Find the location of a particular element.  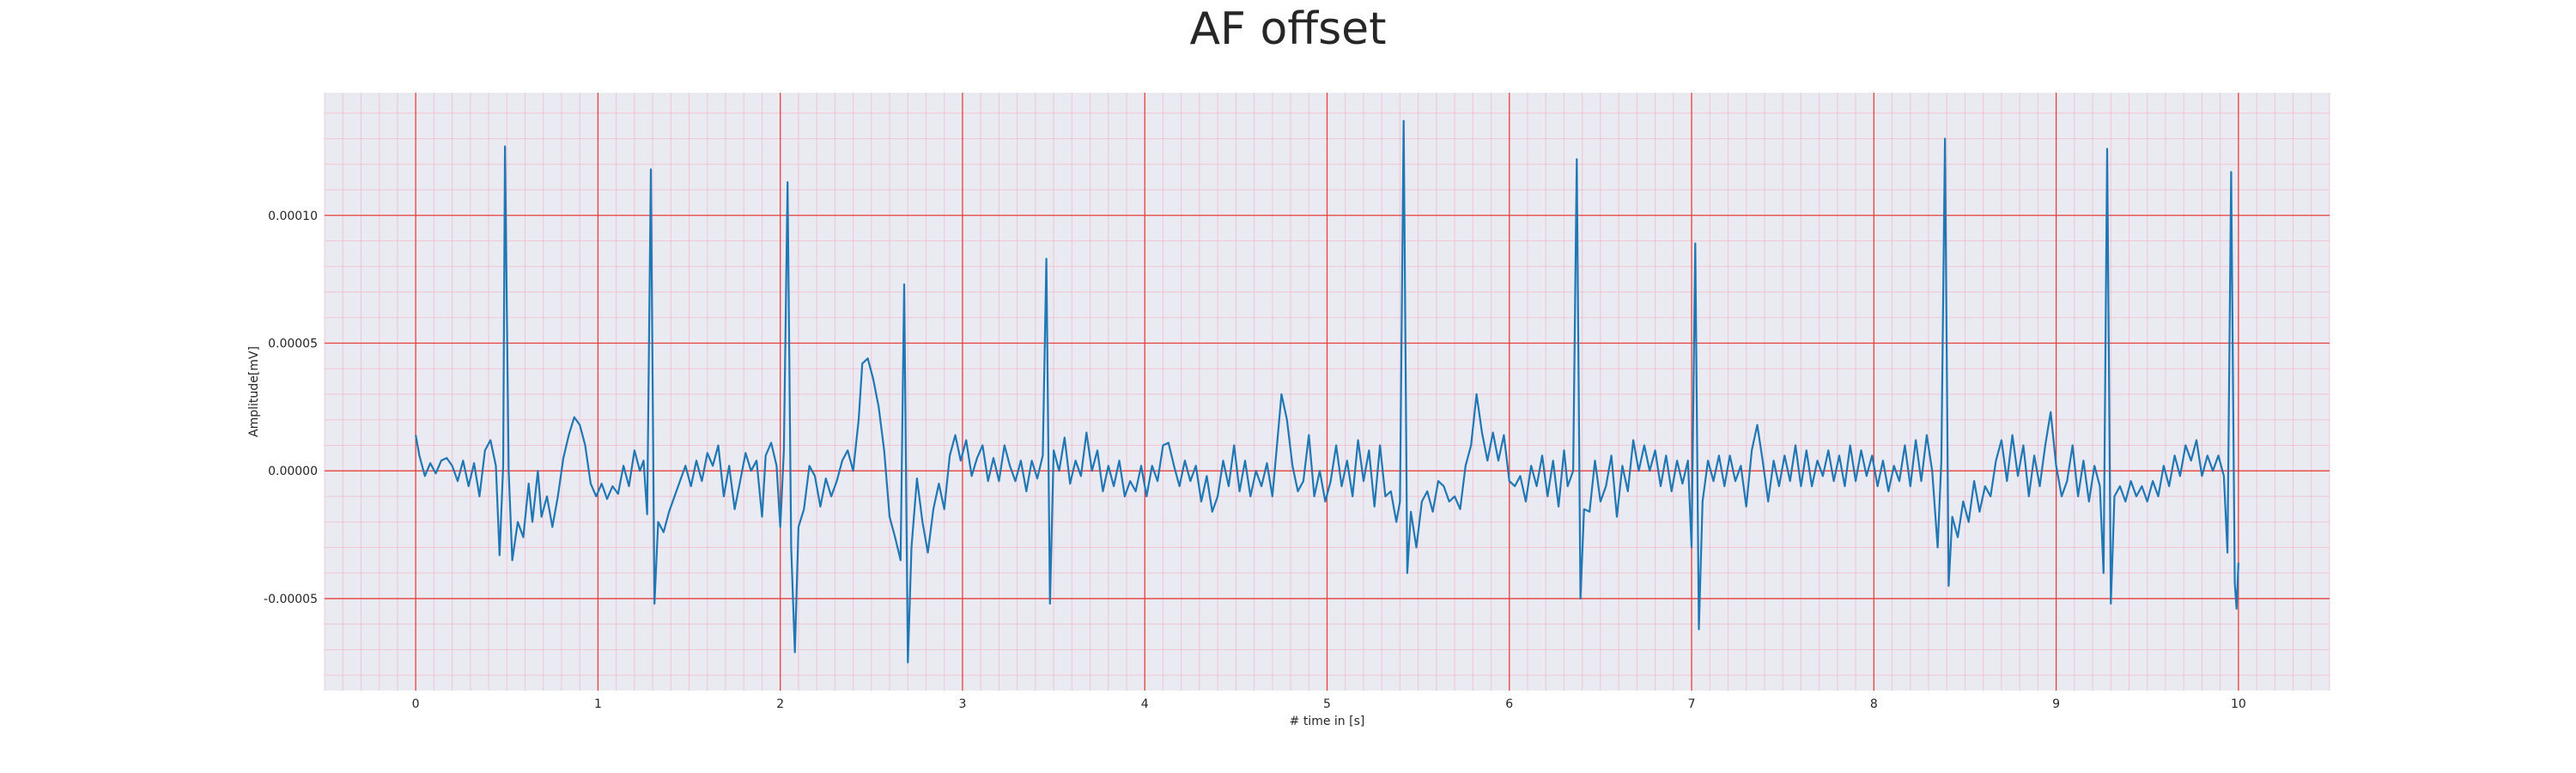

x-tick-label: 6 is located at coordinates (1509, 704).